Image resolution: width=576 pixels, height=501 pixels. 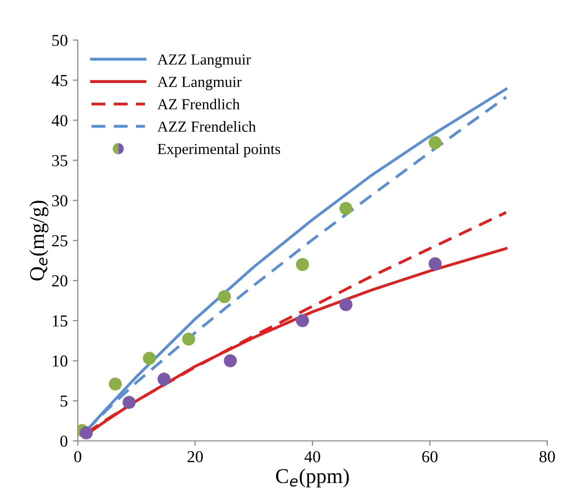 What do you see at coordinates (204, 61) in the screenshot?
I see `legend-label: AZZ Langmuir` at bounding box center [204, 61].